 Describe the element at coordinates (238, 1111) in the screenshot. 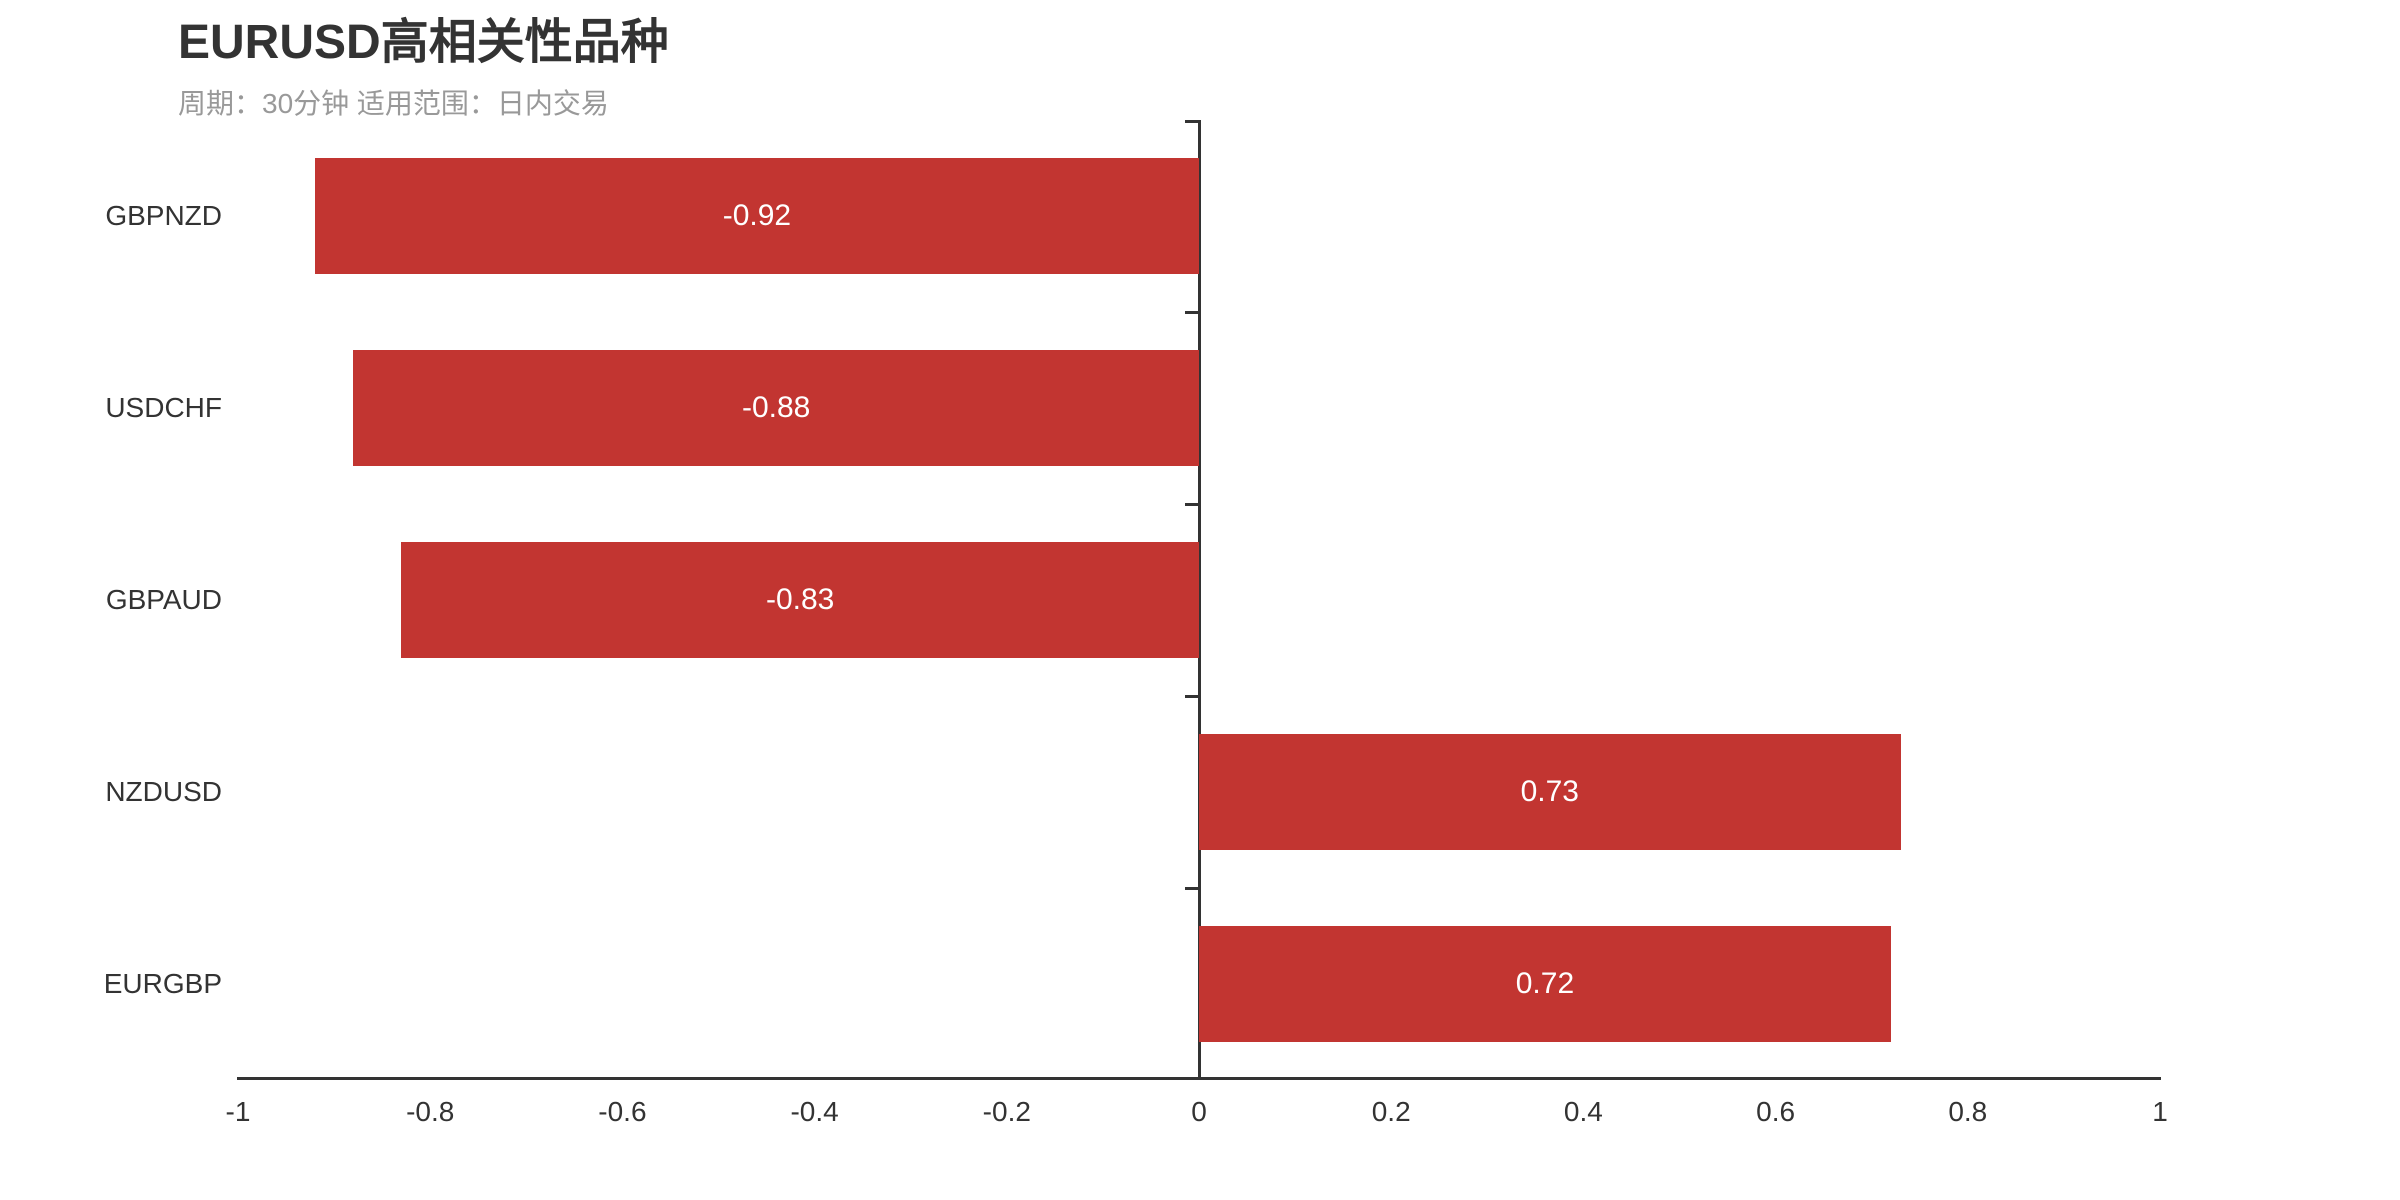

I see `x-axis-tick-label: -1` at that location.